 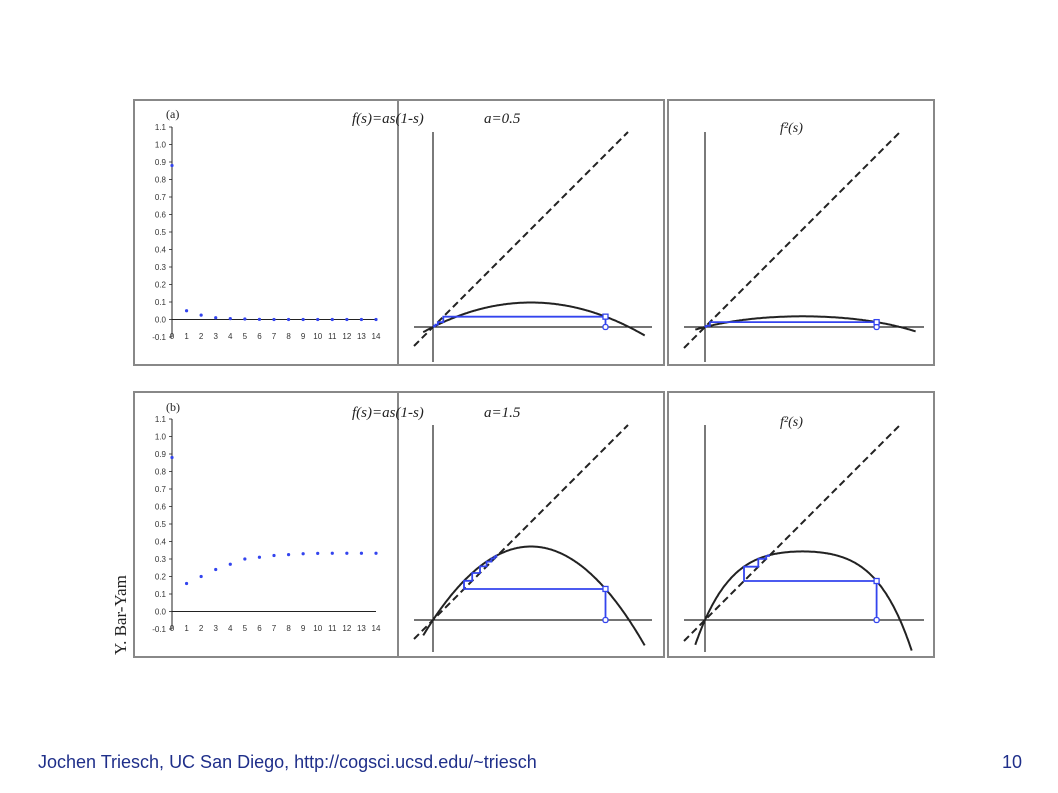 What do you see at coordinates (161, 162) in the screenshot?
I see `panel-a-timeseries-y-tick-label: 0.9` at bounding box center [161, 162].